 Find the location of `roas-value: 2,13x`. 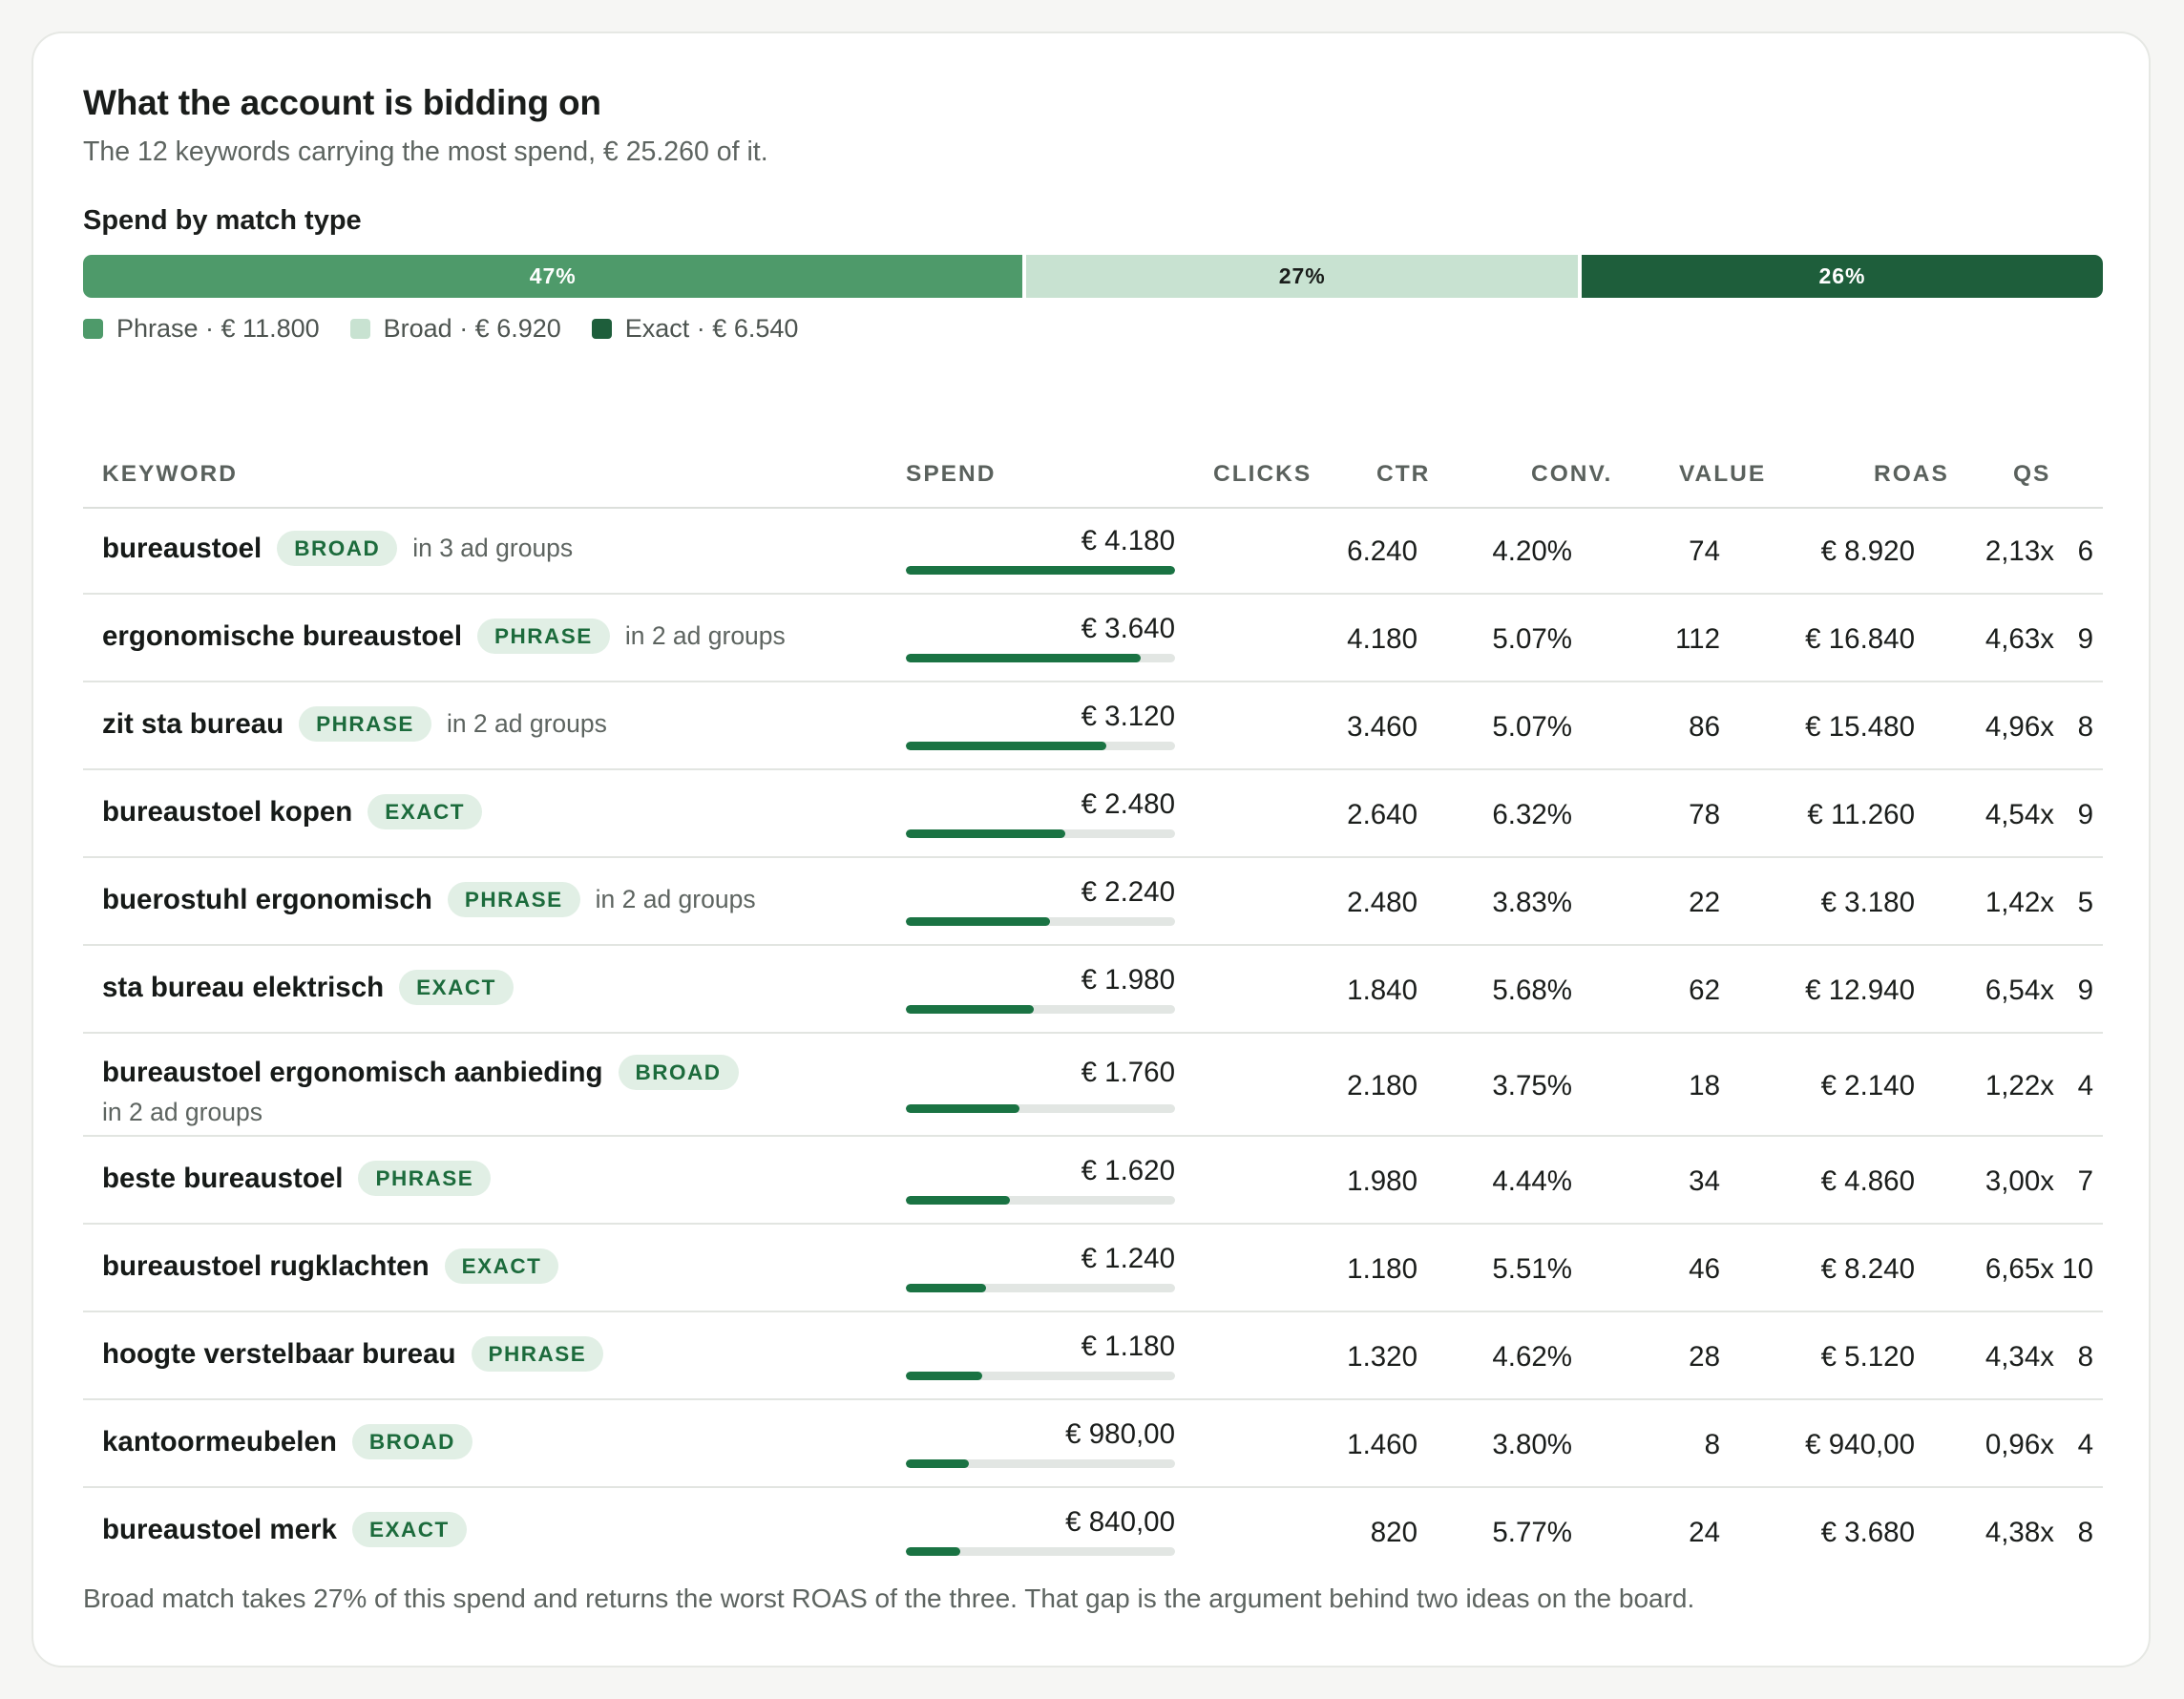

roas-value: 2,13x is located at coordinates (2019, 551).